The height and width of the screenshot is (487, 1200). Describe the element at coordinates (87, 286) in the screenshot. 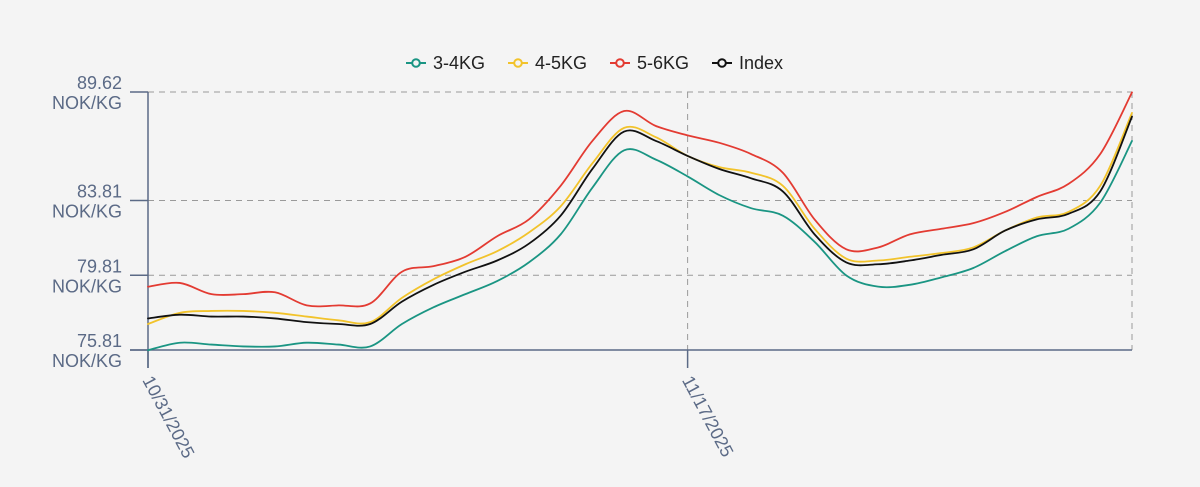

I see `y-tick-unit-1: NOK/KG` at that location.